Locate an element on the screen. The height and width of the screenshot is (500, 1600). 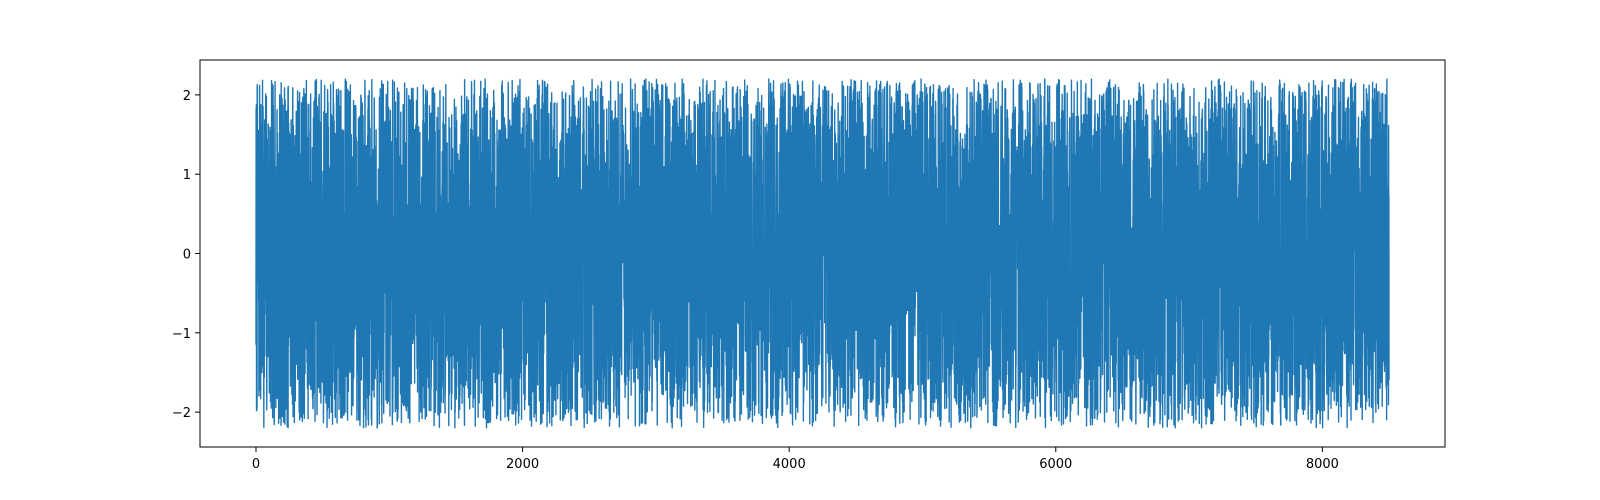
x-tick-label: 4000 is located at coordinates (789, 464).